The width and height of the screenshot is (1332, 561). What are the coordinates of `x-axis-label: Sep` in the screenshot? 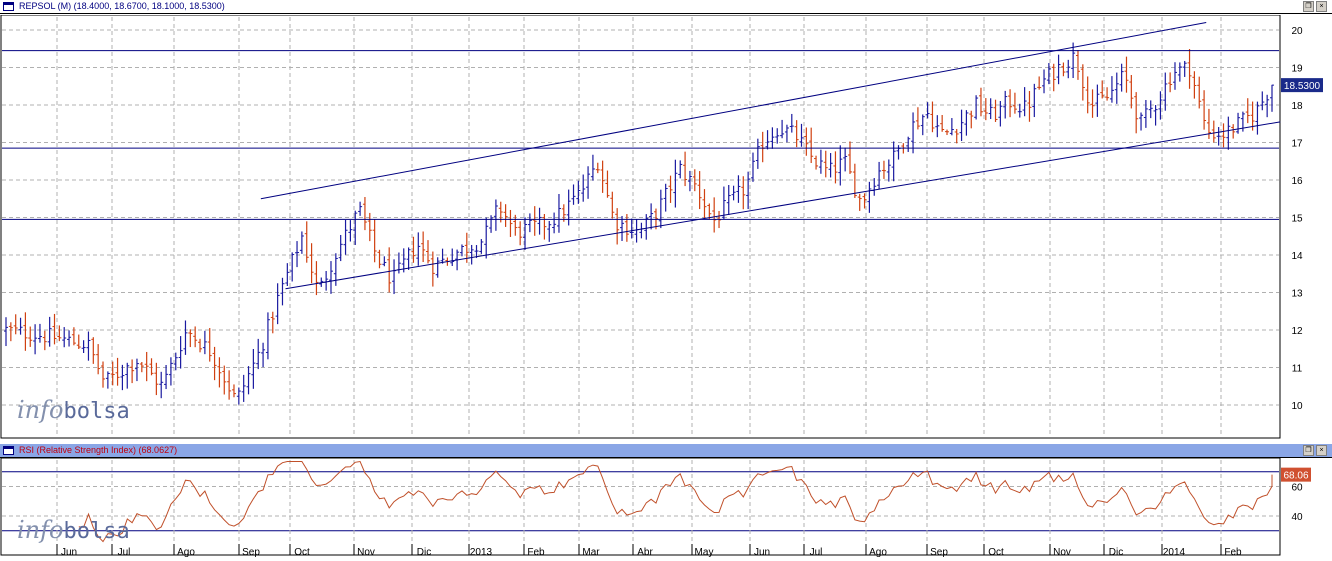 It's located at (939, 552).